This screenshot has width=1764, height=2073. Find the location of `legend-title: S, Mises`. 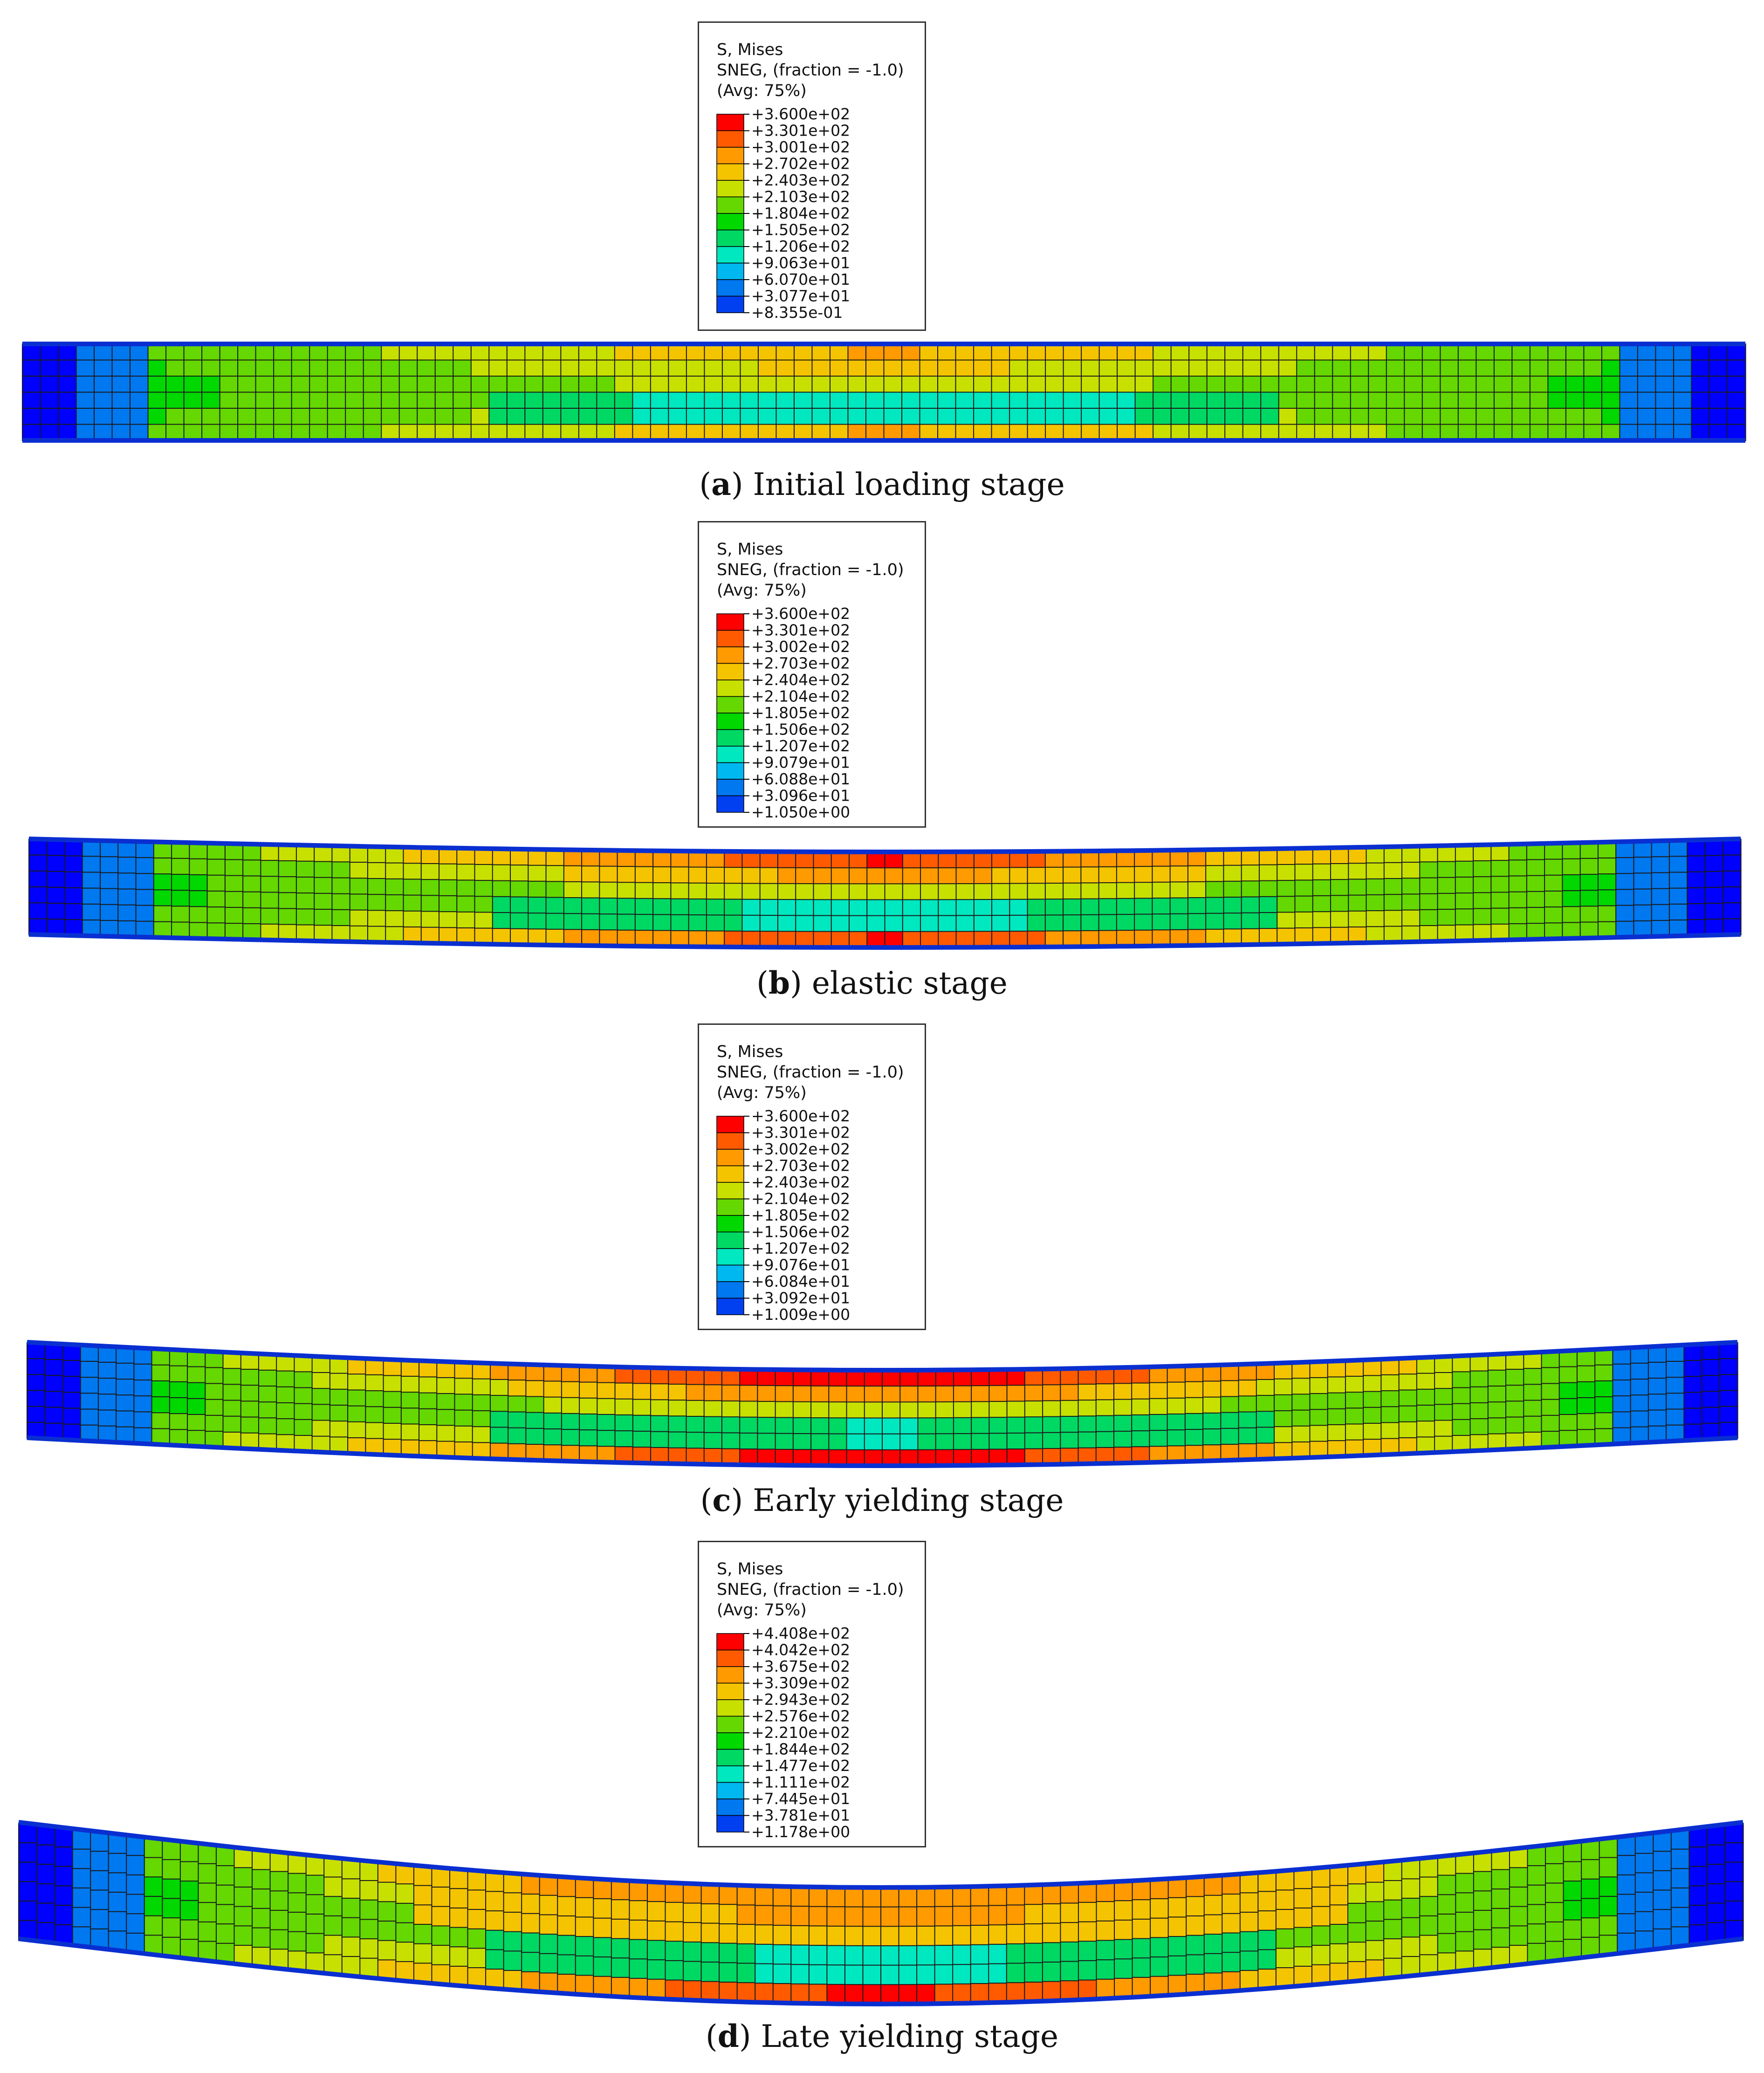

legend-title: S, Mises is located at coordinates (750, 1569).